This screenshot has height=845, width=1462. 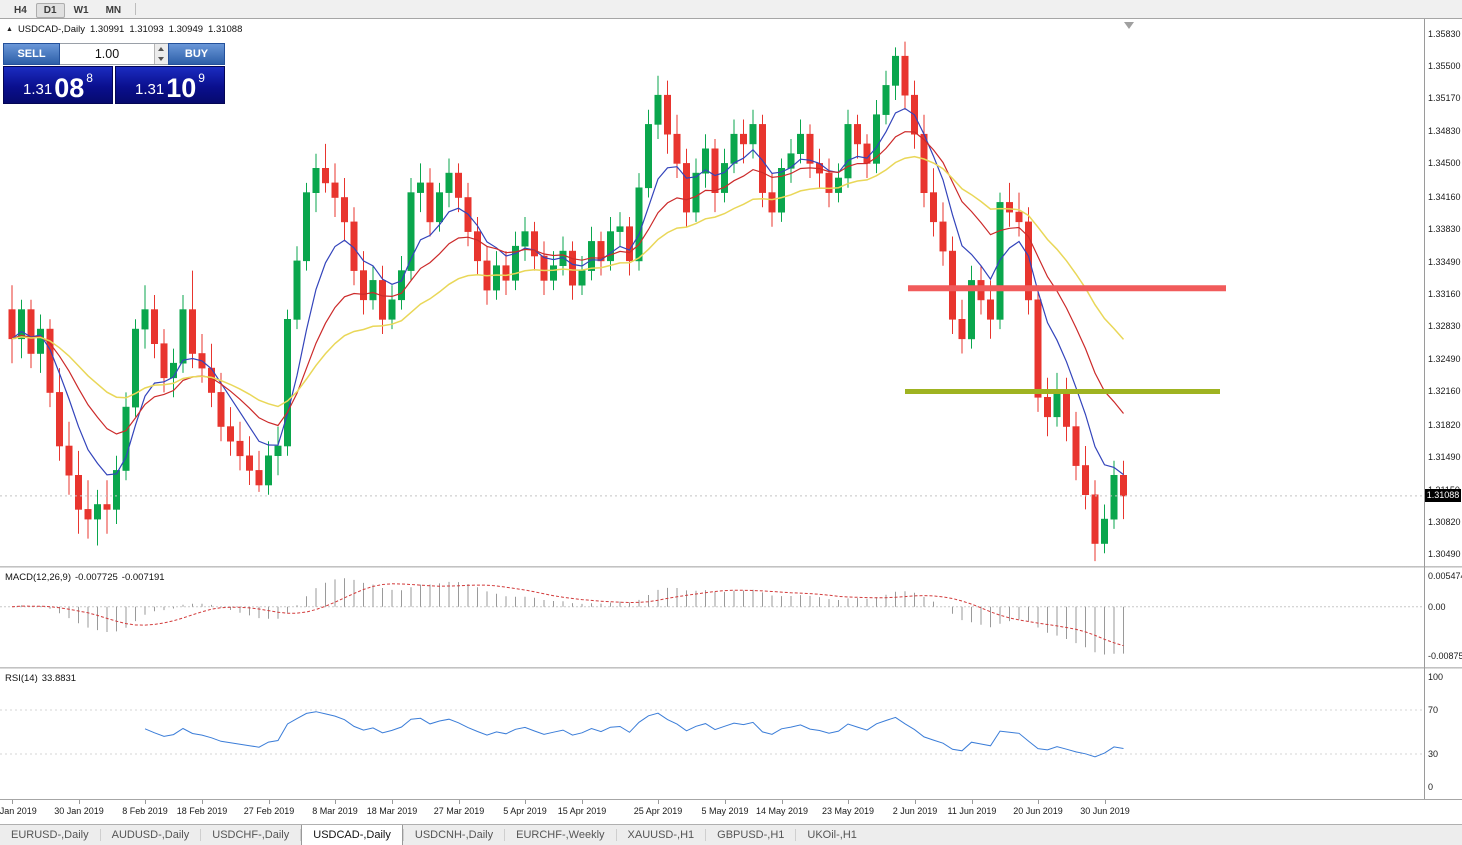 What do you see at coordinates (1444, 457) in the screenshot?
I see `price-axis-label: 1.31490` at bounding box center [1444, 457].